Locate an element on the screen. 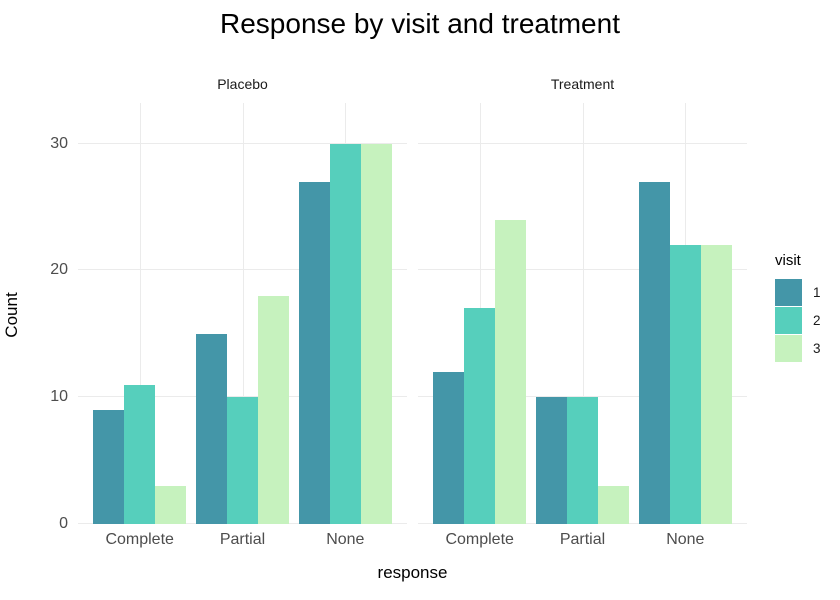 The width and height of the screenshot is (840, 600). chart-title: Response by visit and treatment is located at coordinates (420, 23).